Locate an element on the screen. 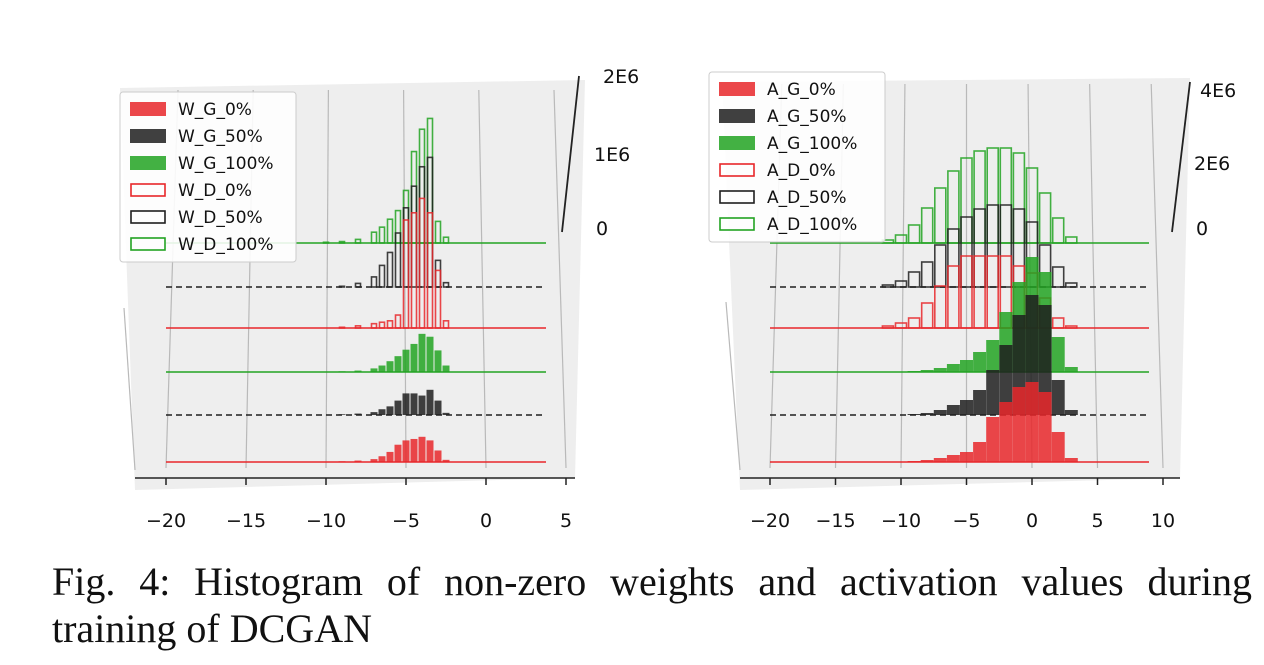 This screenshot has width=1264, height=665. legend-label: W_D_100% is located at coordinates (226, 245).